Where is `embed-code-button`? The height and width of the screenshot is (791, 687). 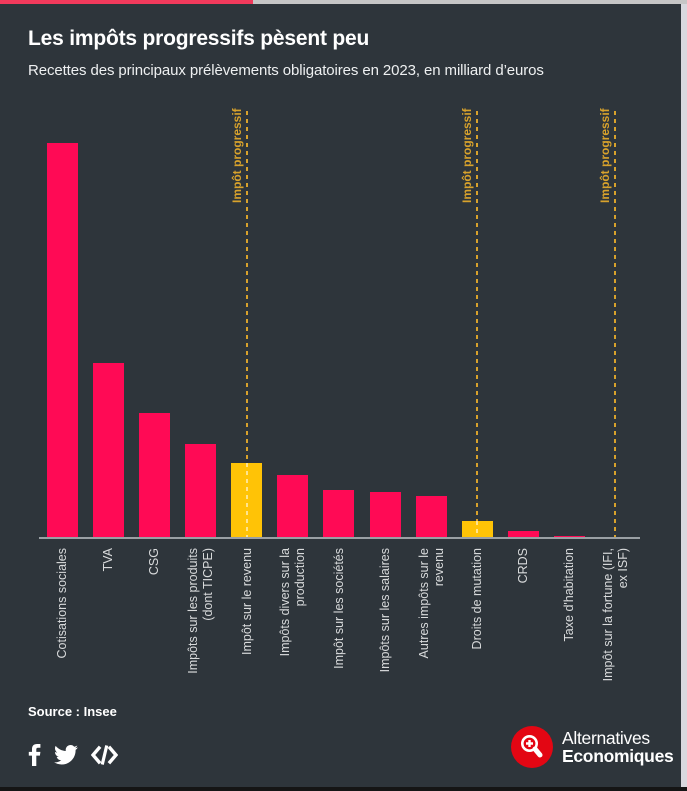 embed-code-button is located at coordinates (104, 755).